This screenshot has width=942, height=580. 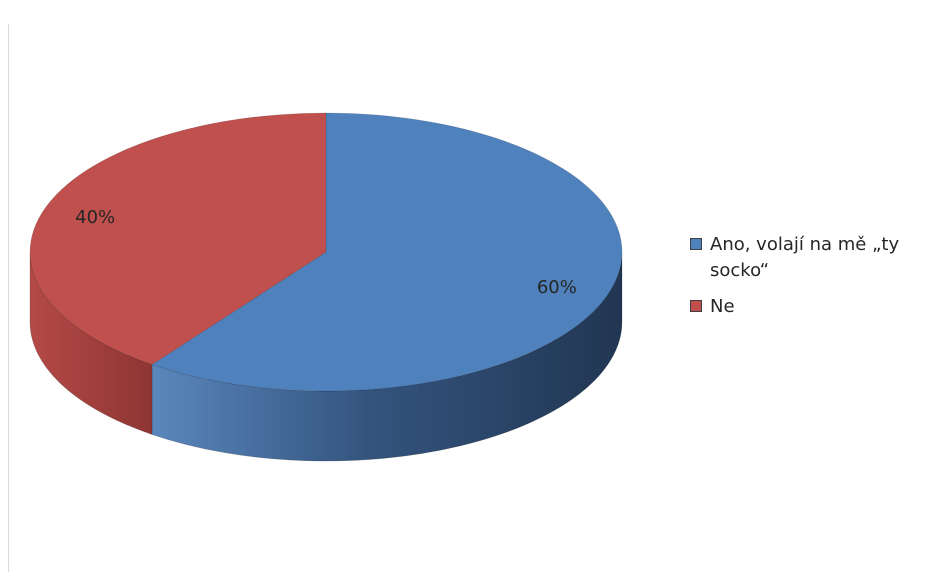 What do you see at coordinates (815, 307) in the screenshot?
I see `legend-entry-ne: Ne` at bounding box center [815, 307].